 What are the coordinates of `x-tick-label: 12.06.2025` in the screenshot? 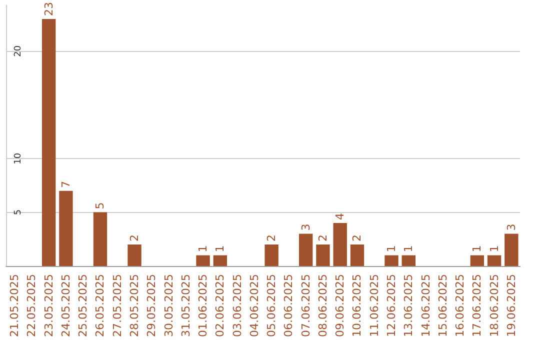 It's located at (391, 306).